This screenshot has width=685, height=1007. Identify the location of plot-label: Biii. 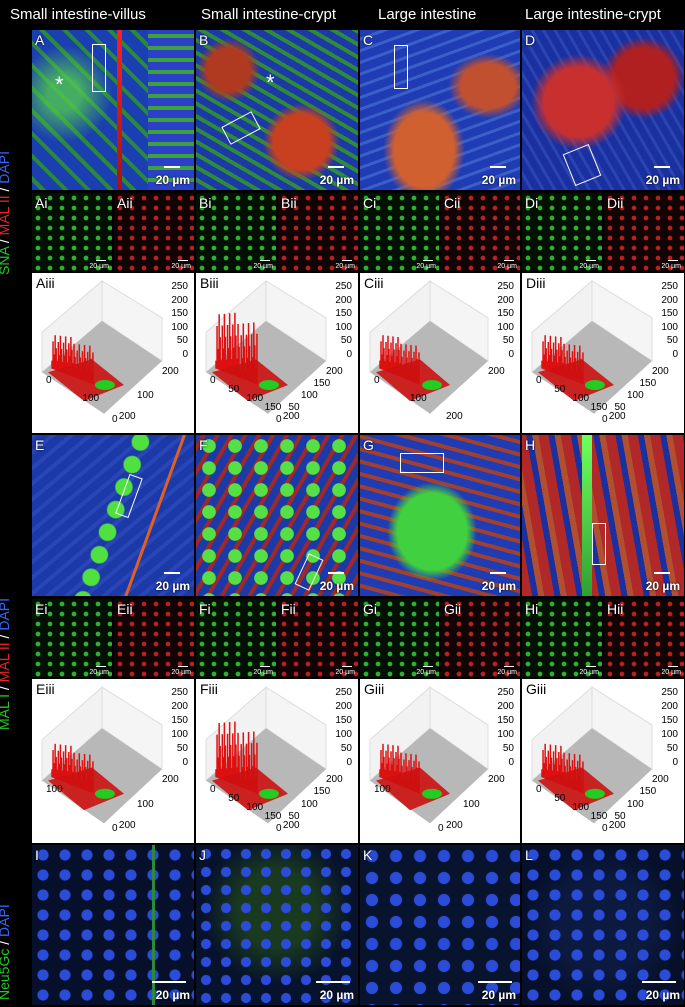
(209, 283).